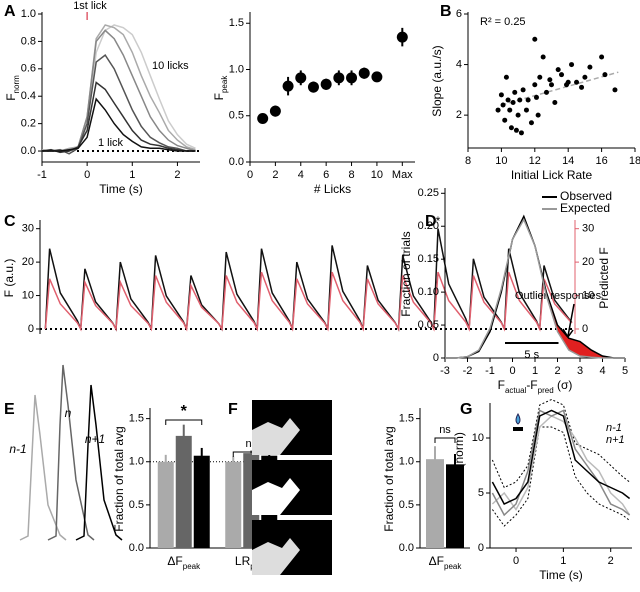 This screenshot has width=640, height=592. What do you see at coordinates (184, 411) in the screenshot?
I see `significance-label: *` at bounding box center [184, 411].